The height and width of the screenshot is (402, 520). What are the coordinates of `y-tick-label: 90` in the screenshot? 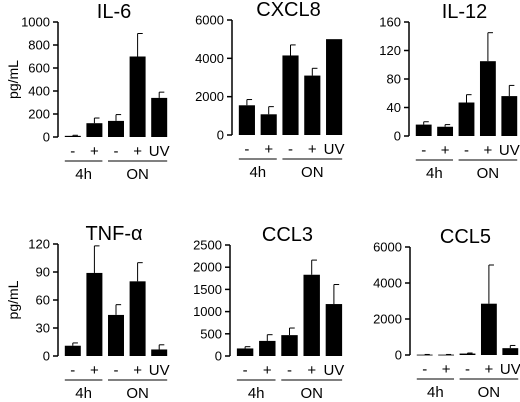 It's located at (43, 272).